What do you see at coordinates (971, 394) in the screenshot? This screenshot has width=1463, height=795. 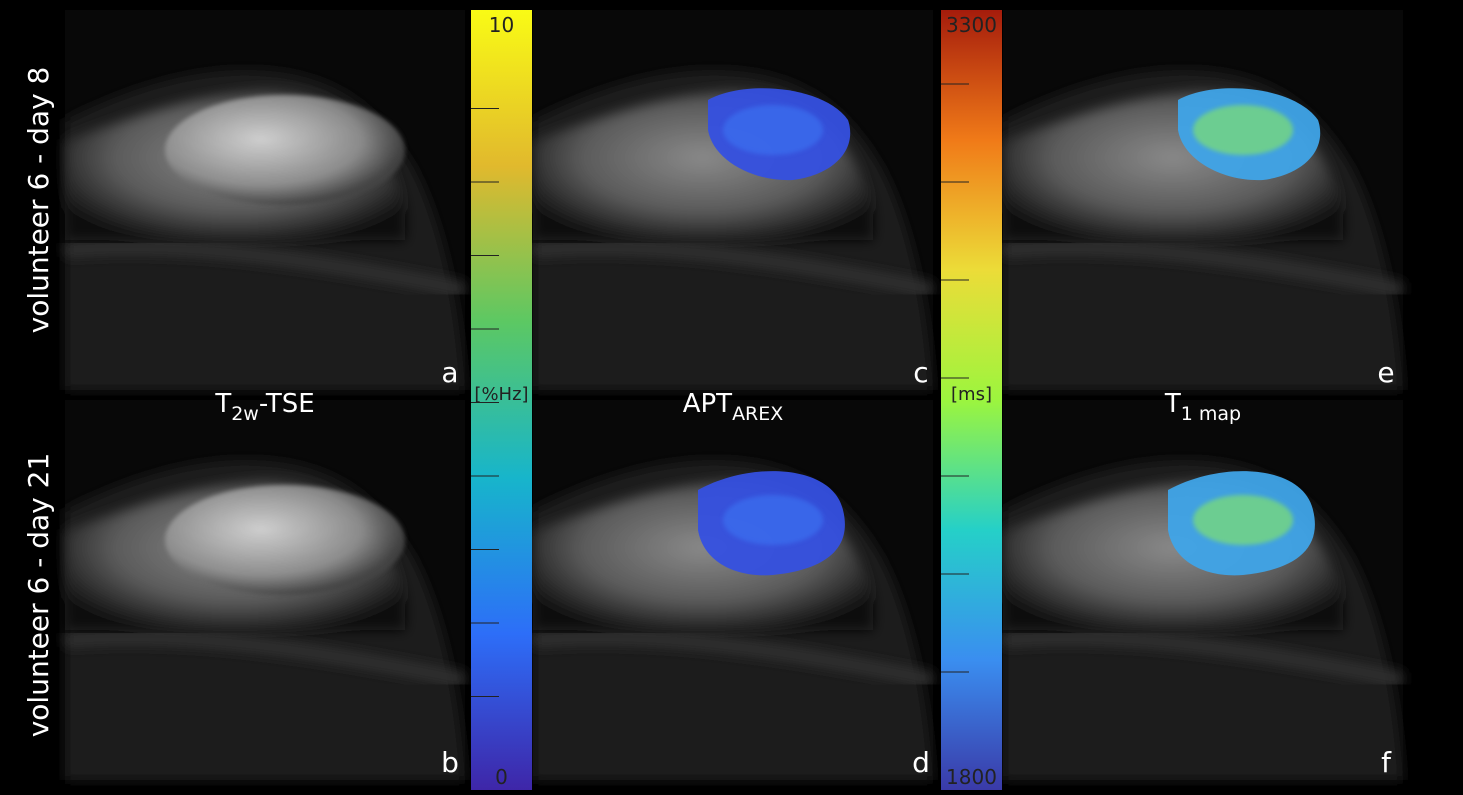 I see `colorbar-unit: [ms]` at bounding box center [971, 394].